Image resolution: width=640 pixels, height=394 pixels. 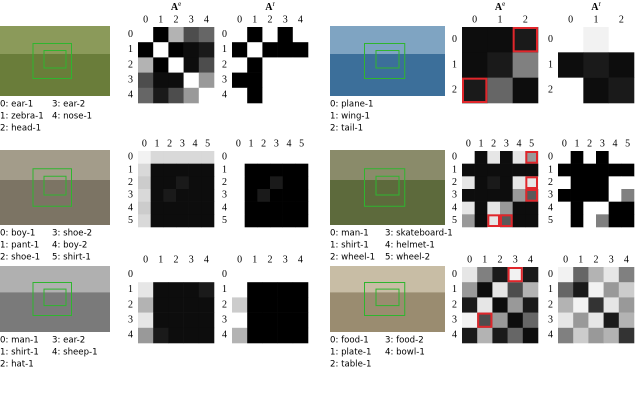 I want to click on object-label: 5: shirt-1, so click(x=71, y=258).